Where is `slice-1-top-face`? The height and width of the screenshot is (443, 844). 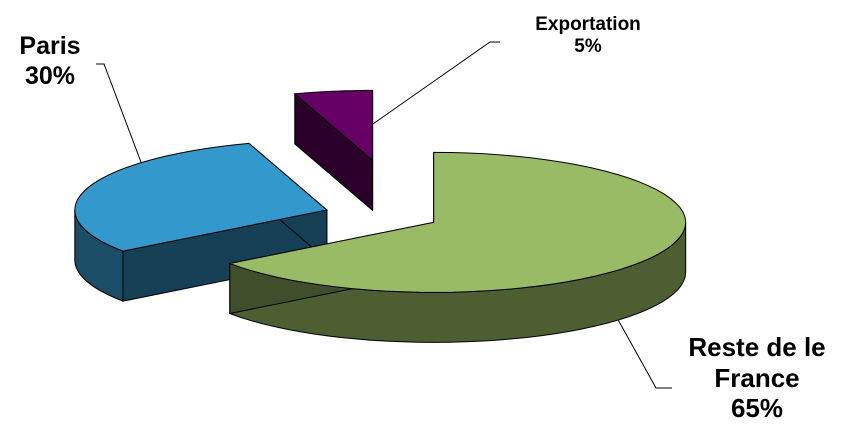 slice-1-top-face is located at coordinates (333, 125).